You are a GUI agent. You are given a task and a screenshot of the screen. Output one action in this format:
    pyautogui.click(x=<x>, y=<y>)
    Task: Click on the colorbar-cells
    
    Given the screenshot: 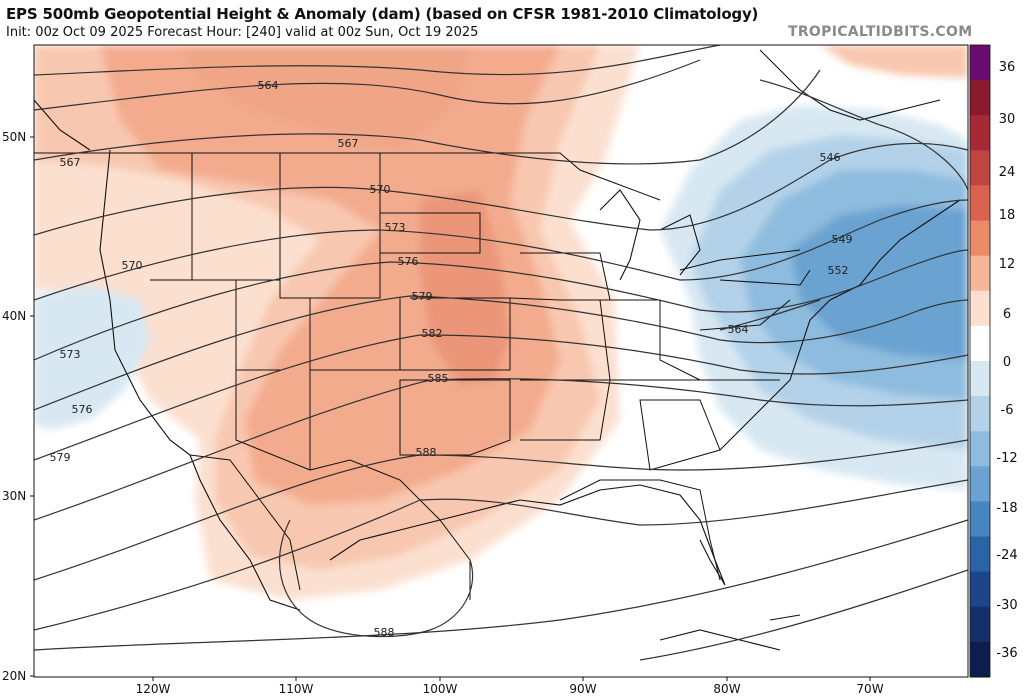 What is the action you would take?
    pyautogui.click(x=980, y=361)
    